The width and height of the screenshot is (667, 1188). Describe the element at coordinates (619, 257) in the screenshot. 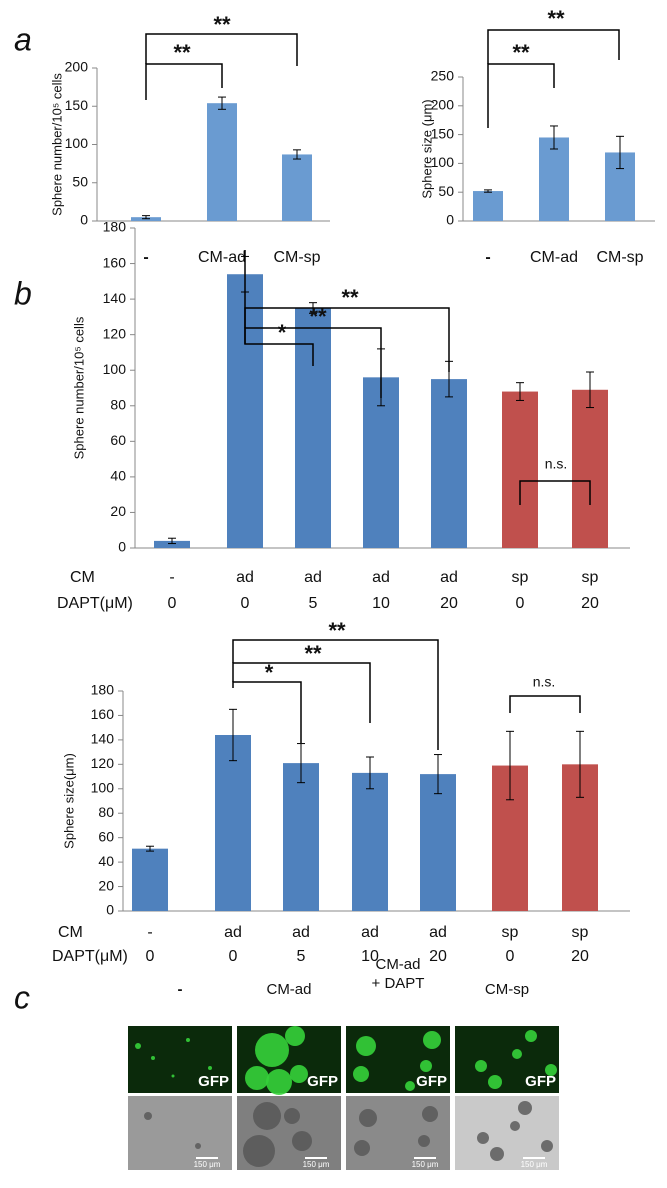

I see `x-tick-label: CM-sp` at that location.